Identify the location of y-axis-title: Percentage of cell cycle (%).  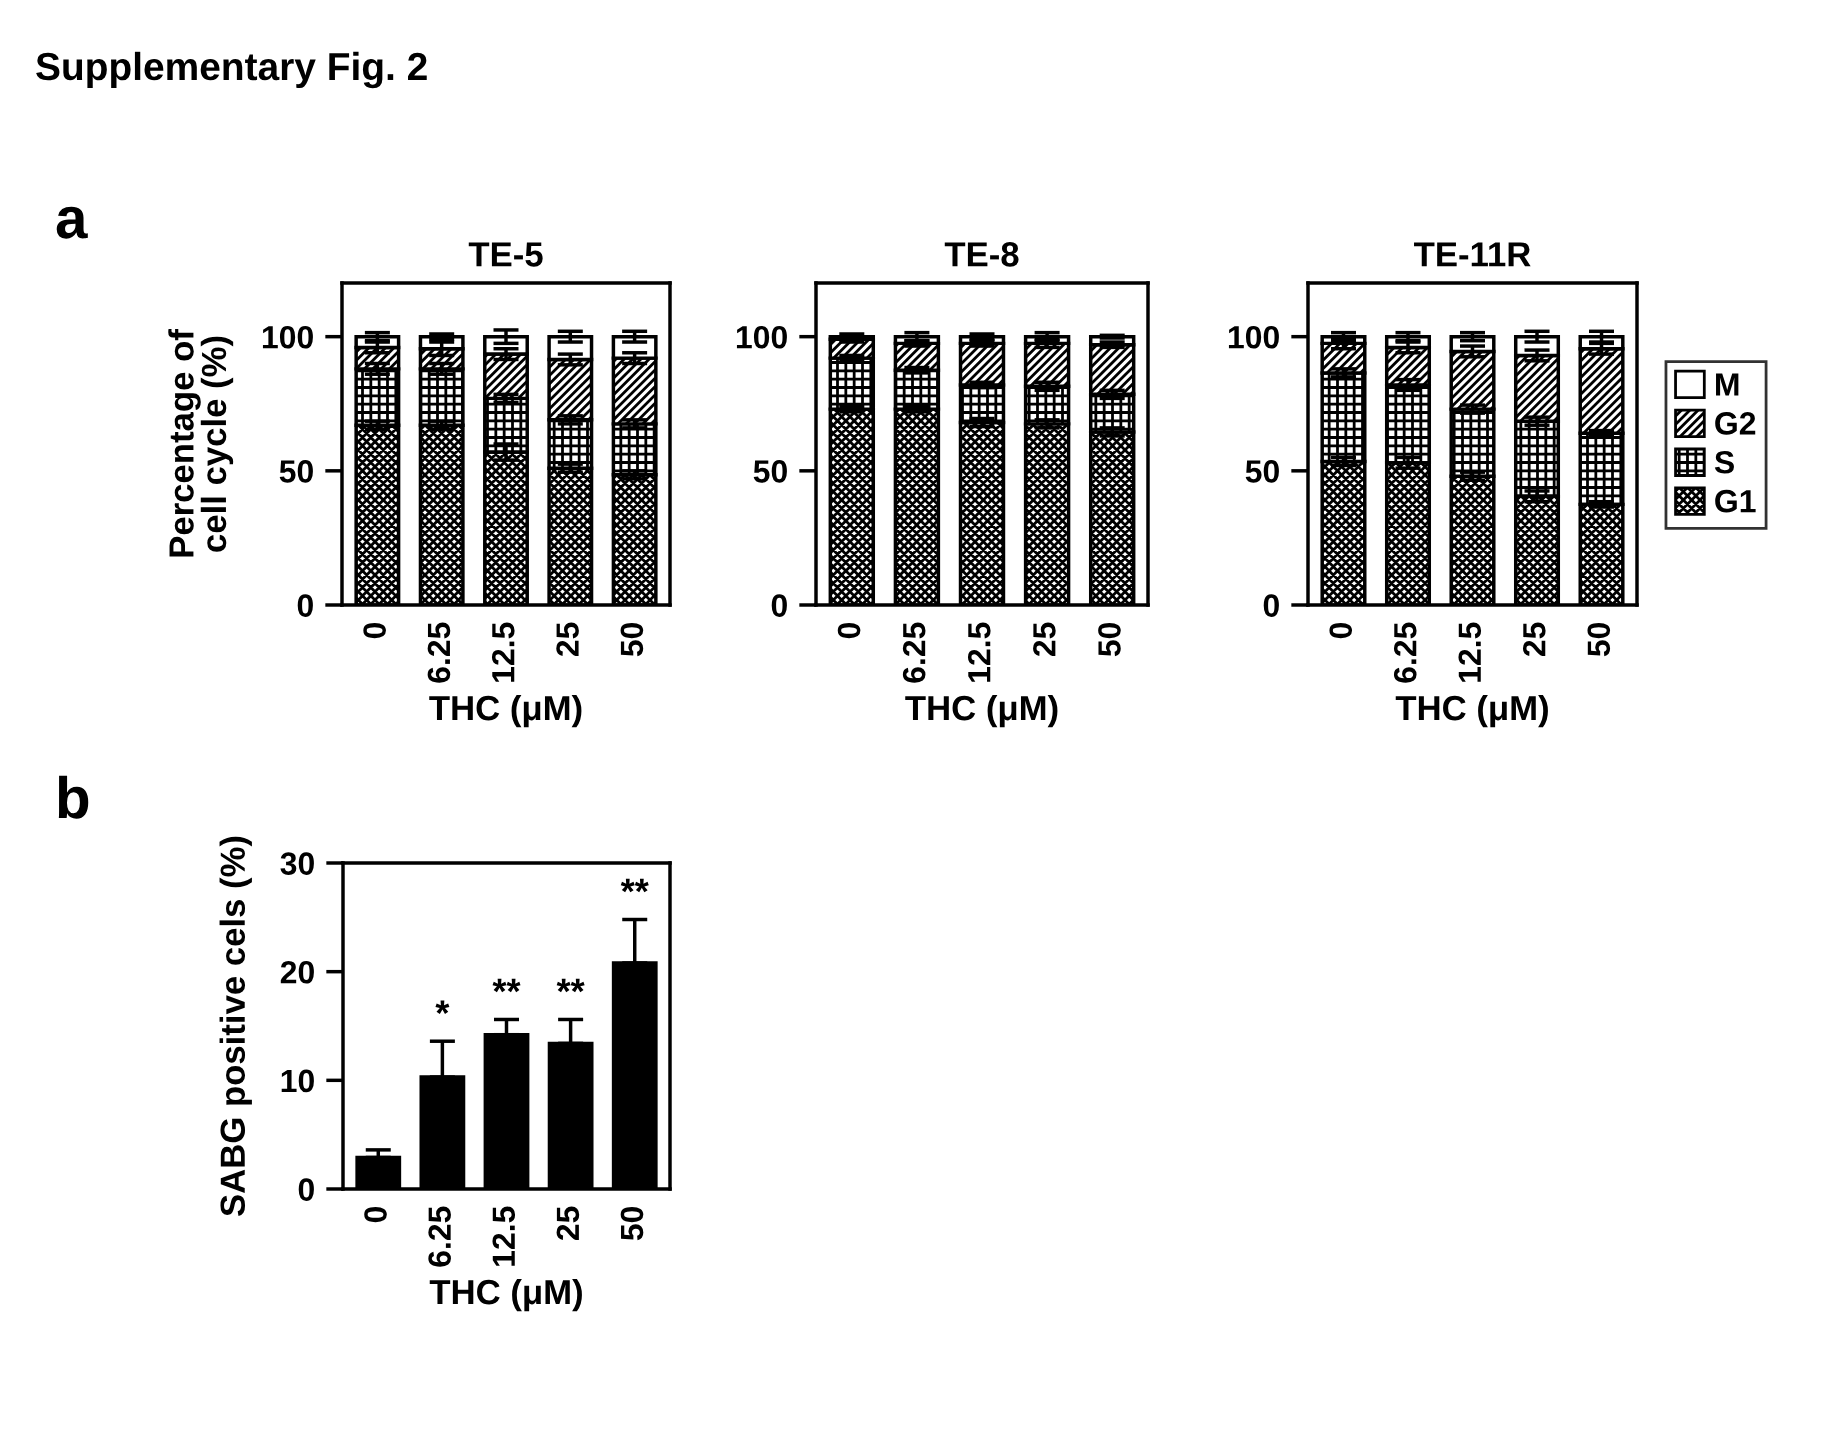
(201, 443).